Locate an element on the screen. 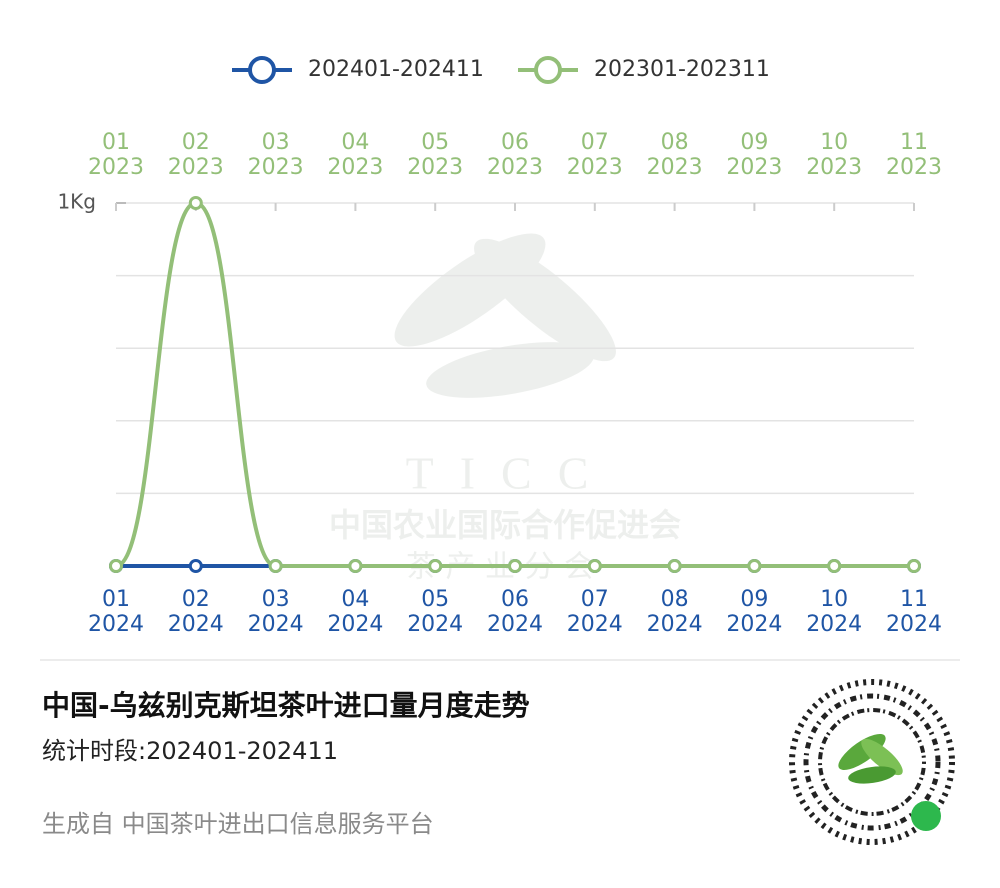 The width and height of the screenshot is (1000, 888). x-bottom-month: 04 is located at coordinates (355, 599).